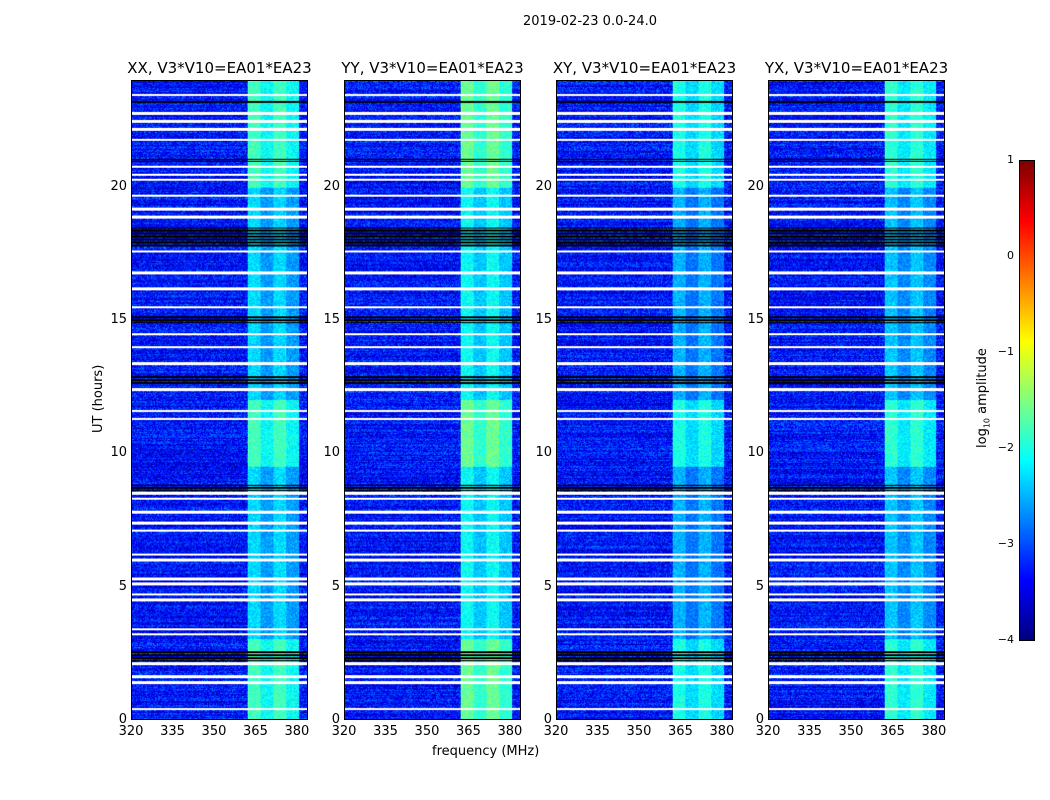 This screenshot has width=1050, height=800. Describe the element at coordinates (432, 68) in the screenshot. I see `panel-title: YY, V3*V10=EA01*EA23` at that location.